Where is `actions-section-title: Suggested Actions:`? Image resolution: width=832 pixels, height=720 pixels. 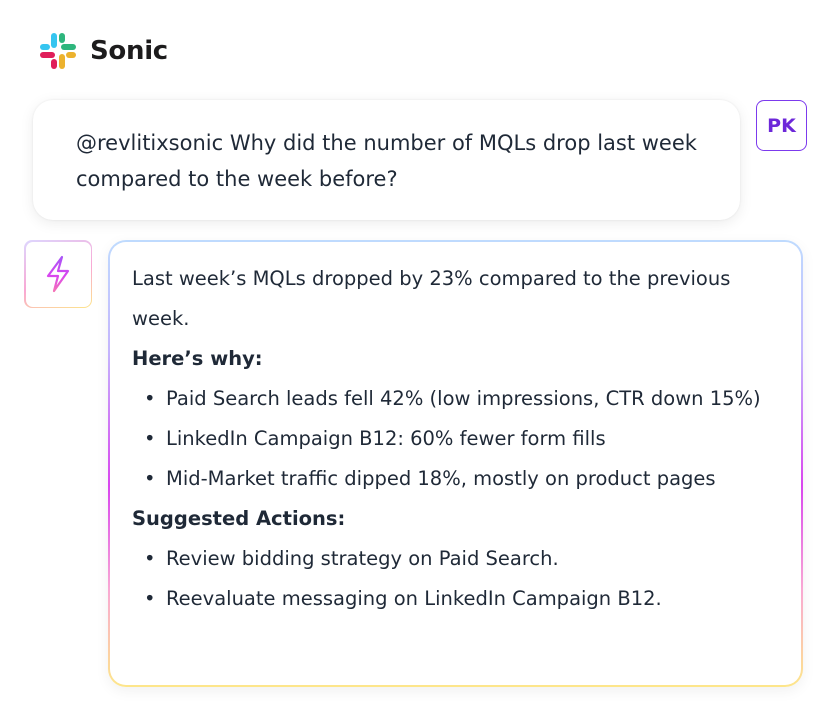
actions-section-title: Suggested Actions: is located at coordinates (239, 518).